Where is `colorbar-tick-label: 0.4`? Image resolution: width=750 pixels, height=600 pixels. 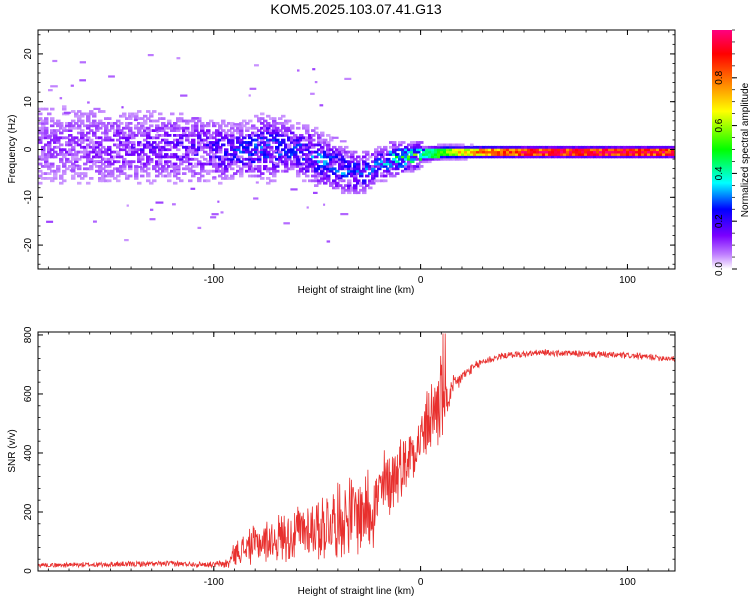
colorbar-tick-label: 0.4 is located at coordinates (719, 173).